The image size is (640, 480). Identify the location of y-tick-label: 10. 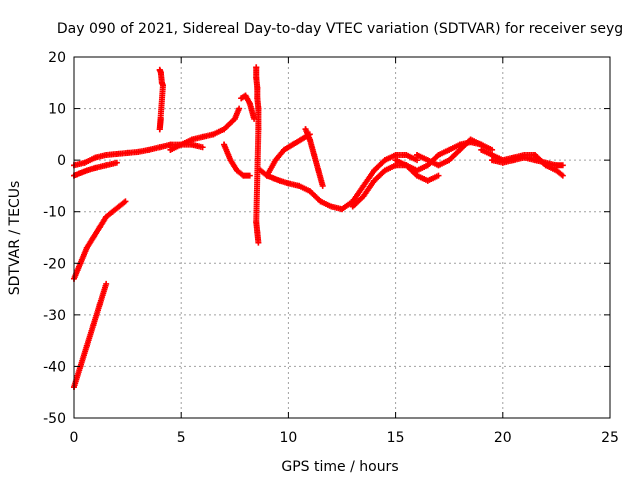
(57, 110).